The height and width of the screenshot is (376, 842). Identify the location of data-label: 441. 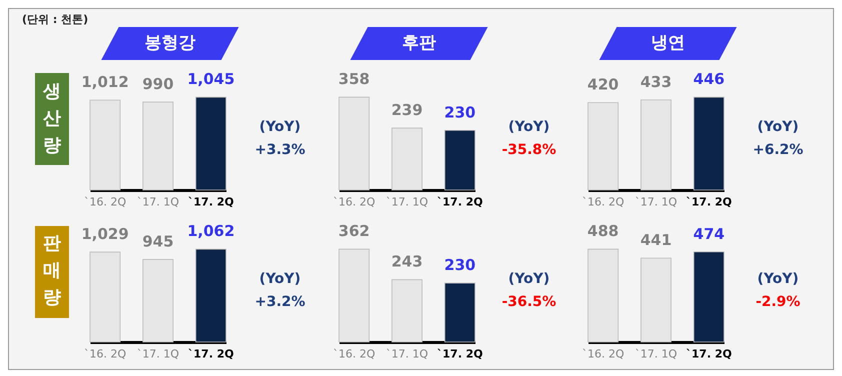
(656, 240).